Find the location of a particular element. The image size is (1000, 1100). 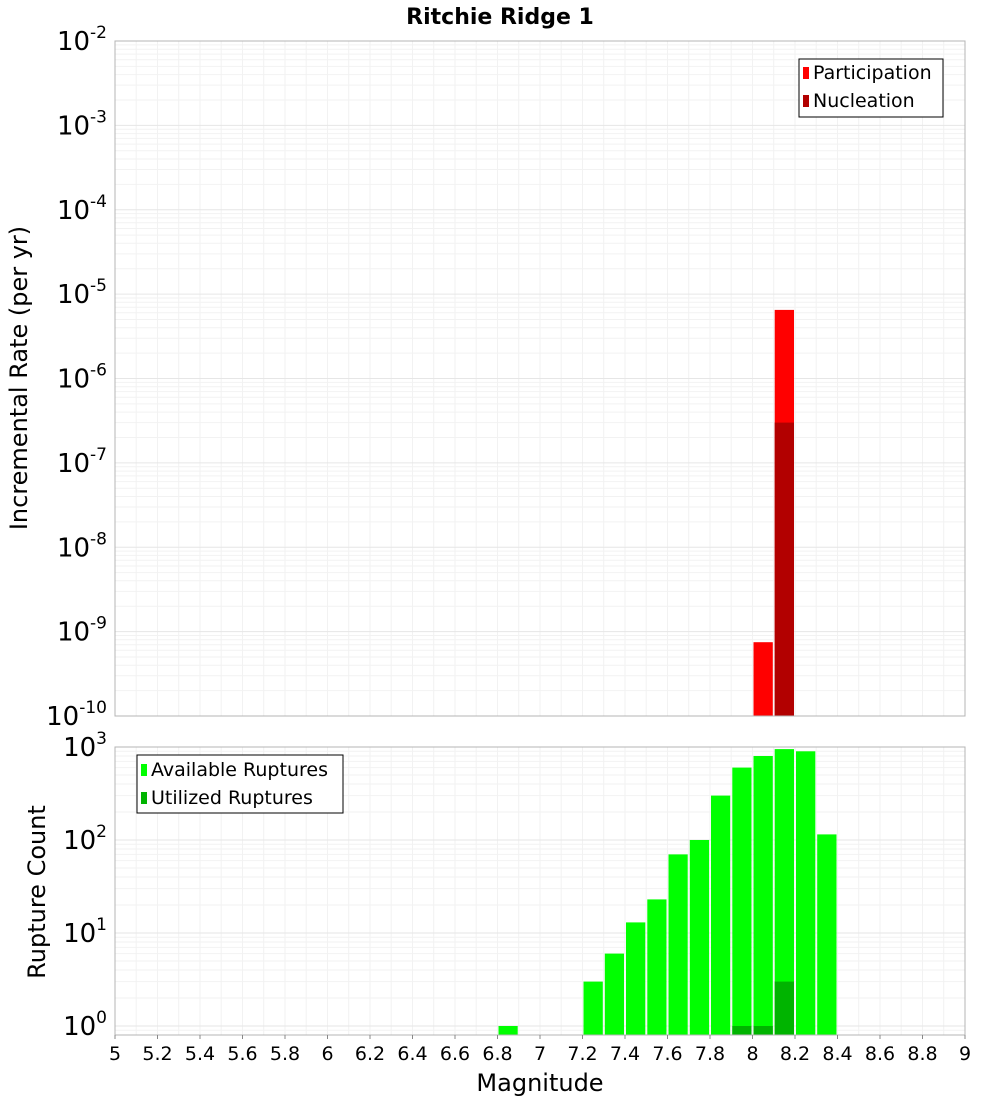

count-y-tick-label: 10¹ is located at coordinates (85, 932).